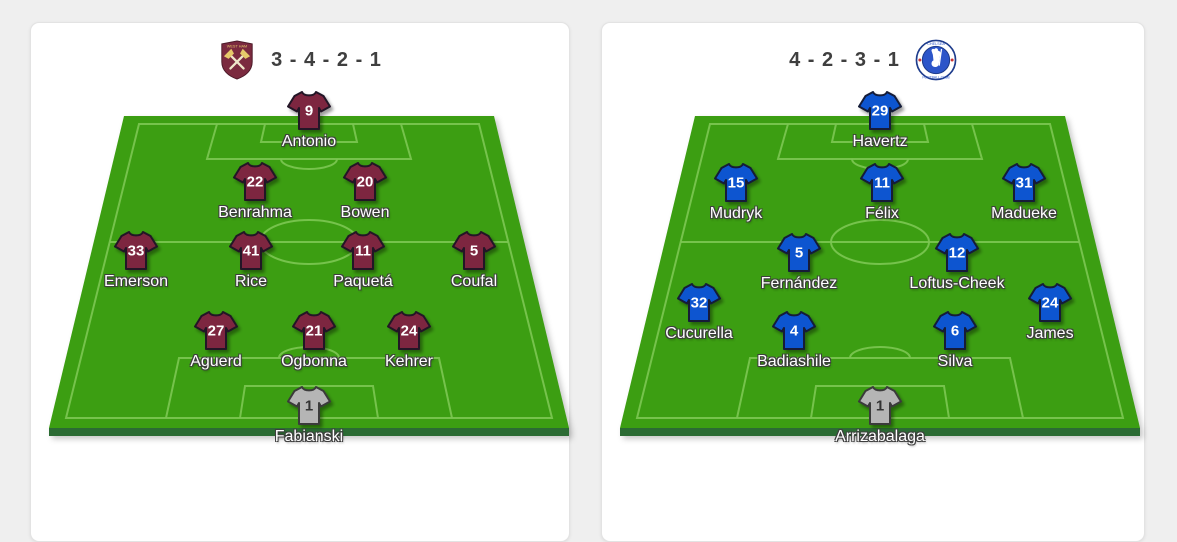  I want to click on player-name: Fernández, so click(799, 283).